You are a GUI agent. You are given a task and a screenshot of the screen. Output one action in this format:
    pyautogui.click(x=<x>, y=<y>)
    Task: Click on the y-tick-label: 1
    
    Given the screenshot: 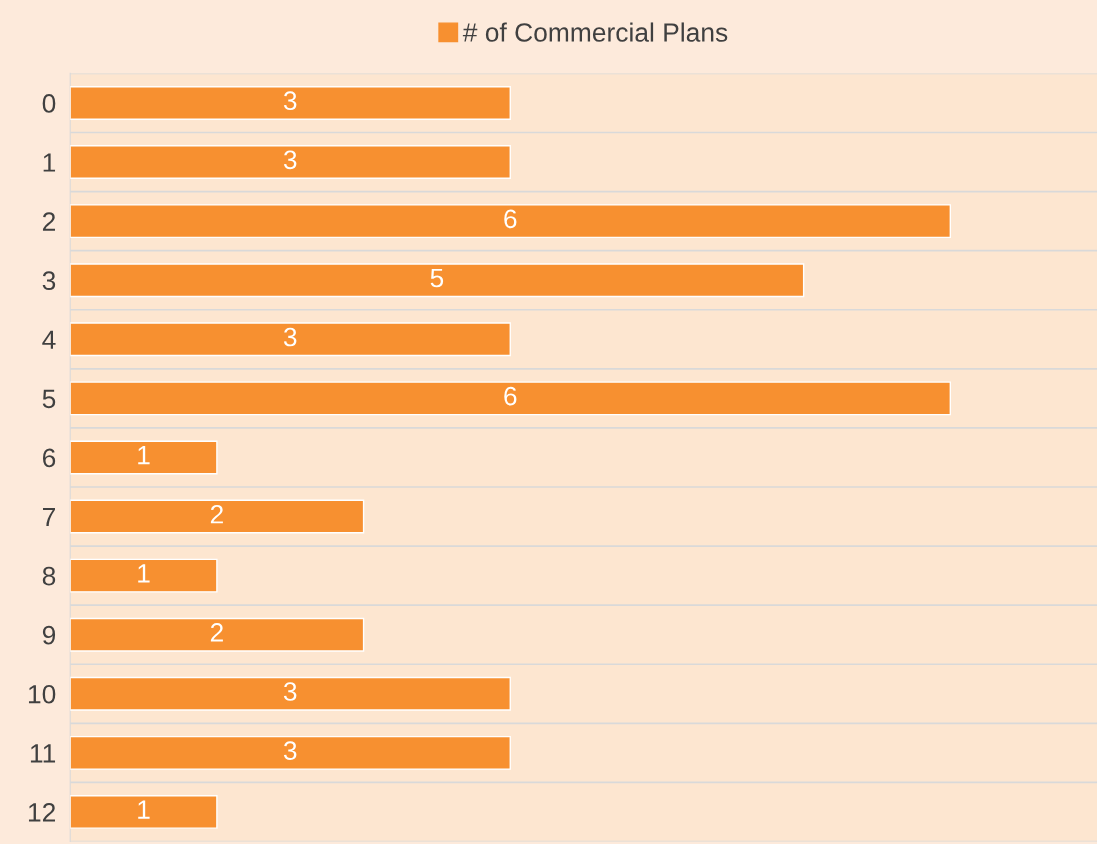 What is the action you would take?
    pyautogui.click(x=49, y=162)
    